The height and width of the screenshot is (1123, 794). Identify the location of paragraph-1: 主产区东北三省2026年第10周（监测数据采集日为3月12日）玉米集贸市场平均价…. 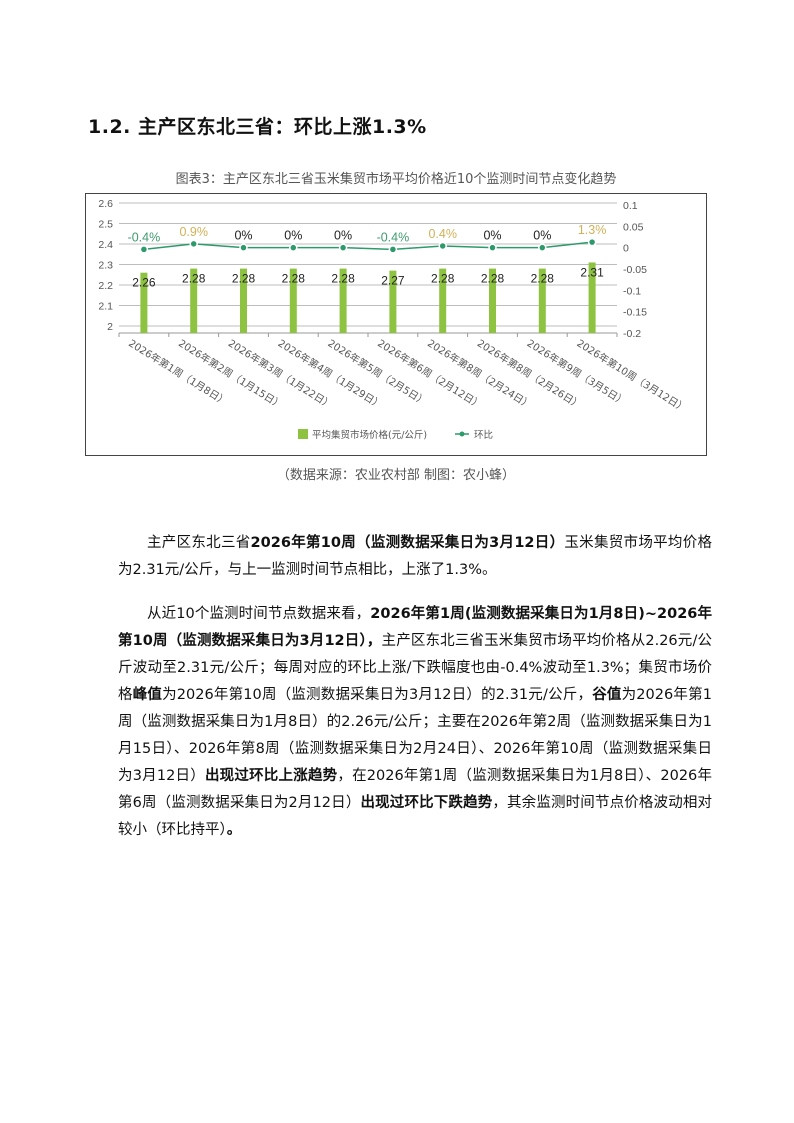
(415, 557).